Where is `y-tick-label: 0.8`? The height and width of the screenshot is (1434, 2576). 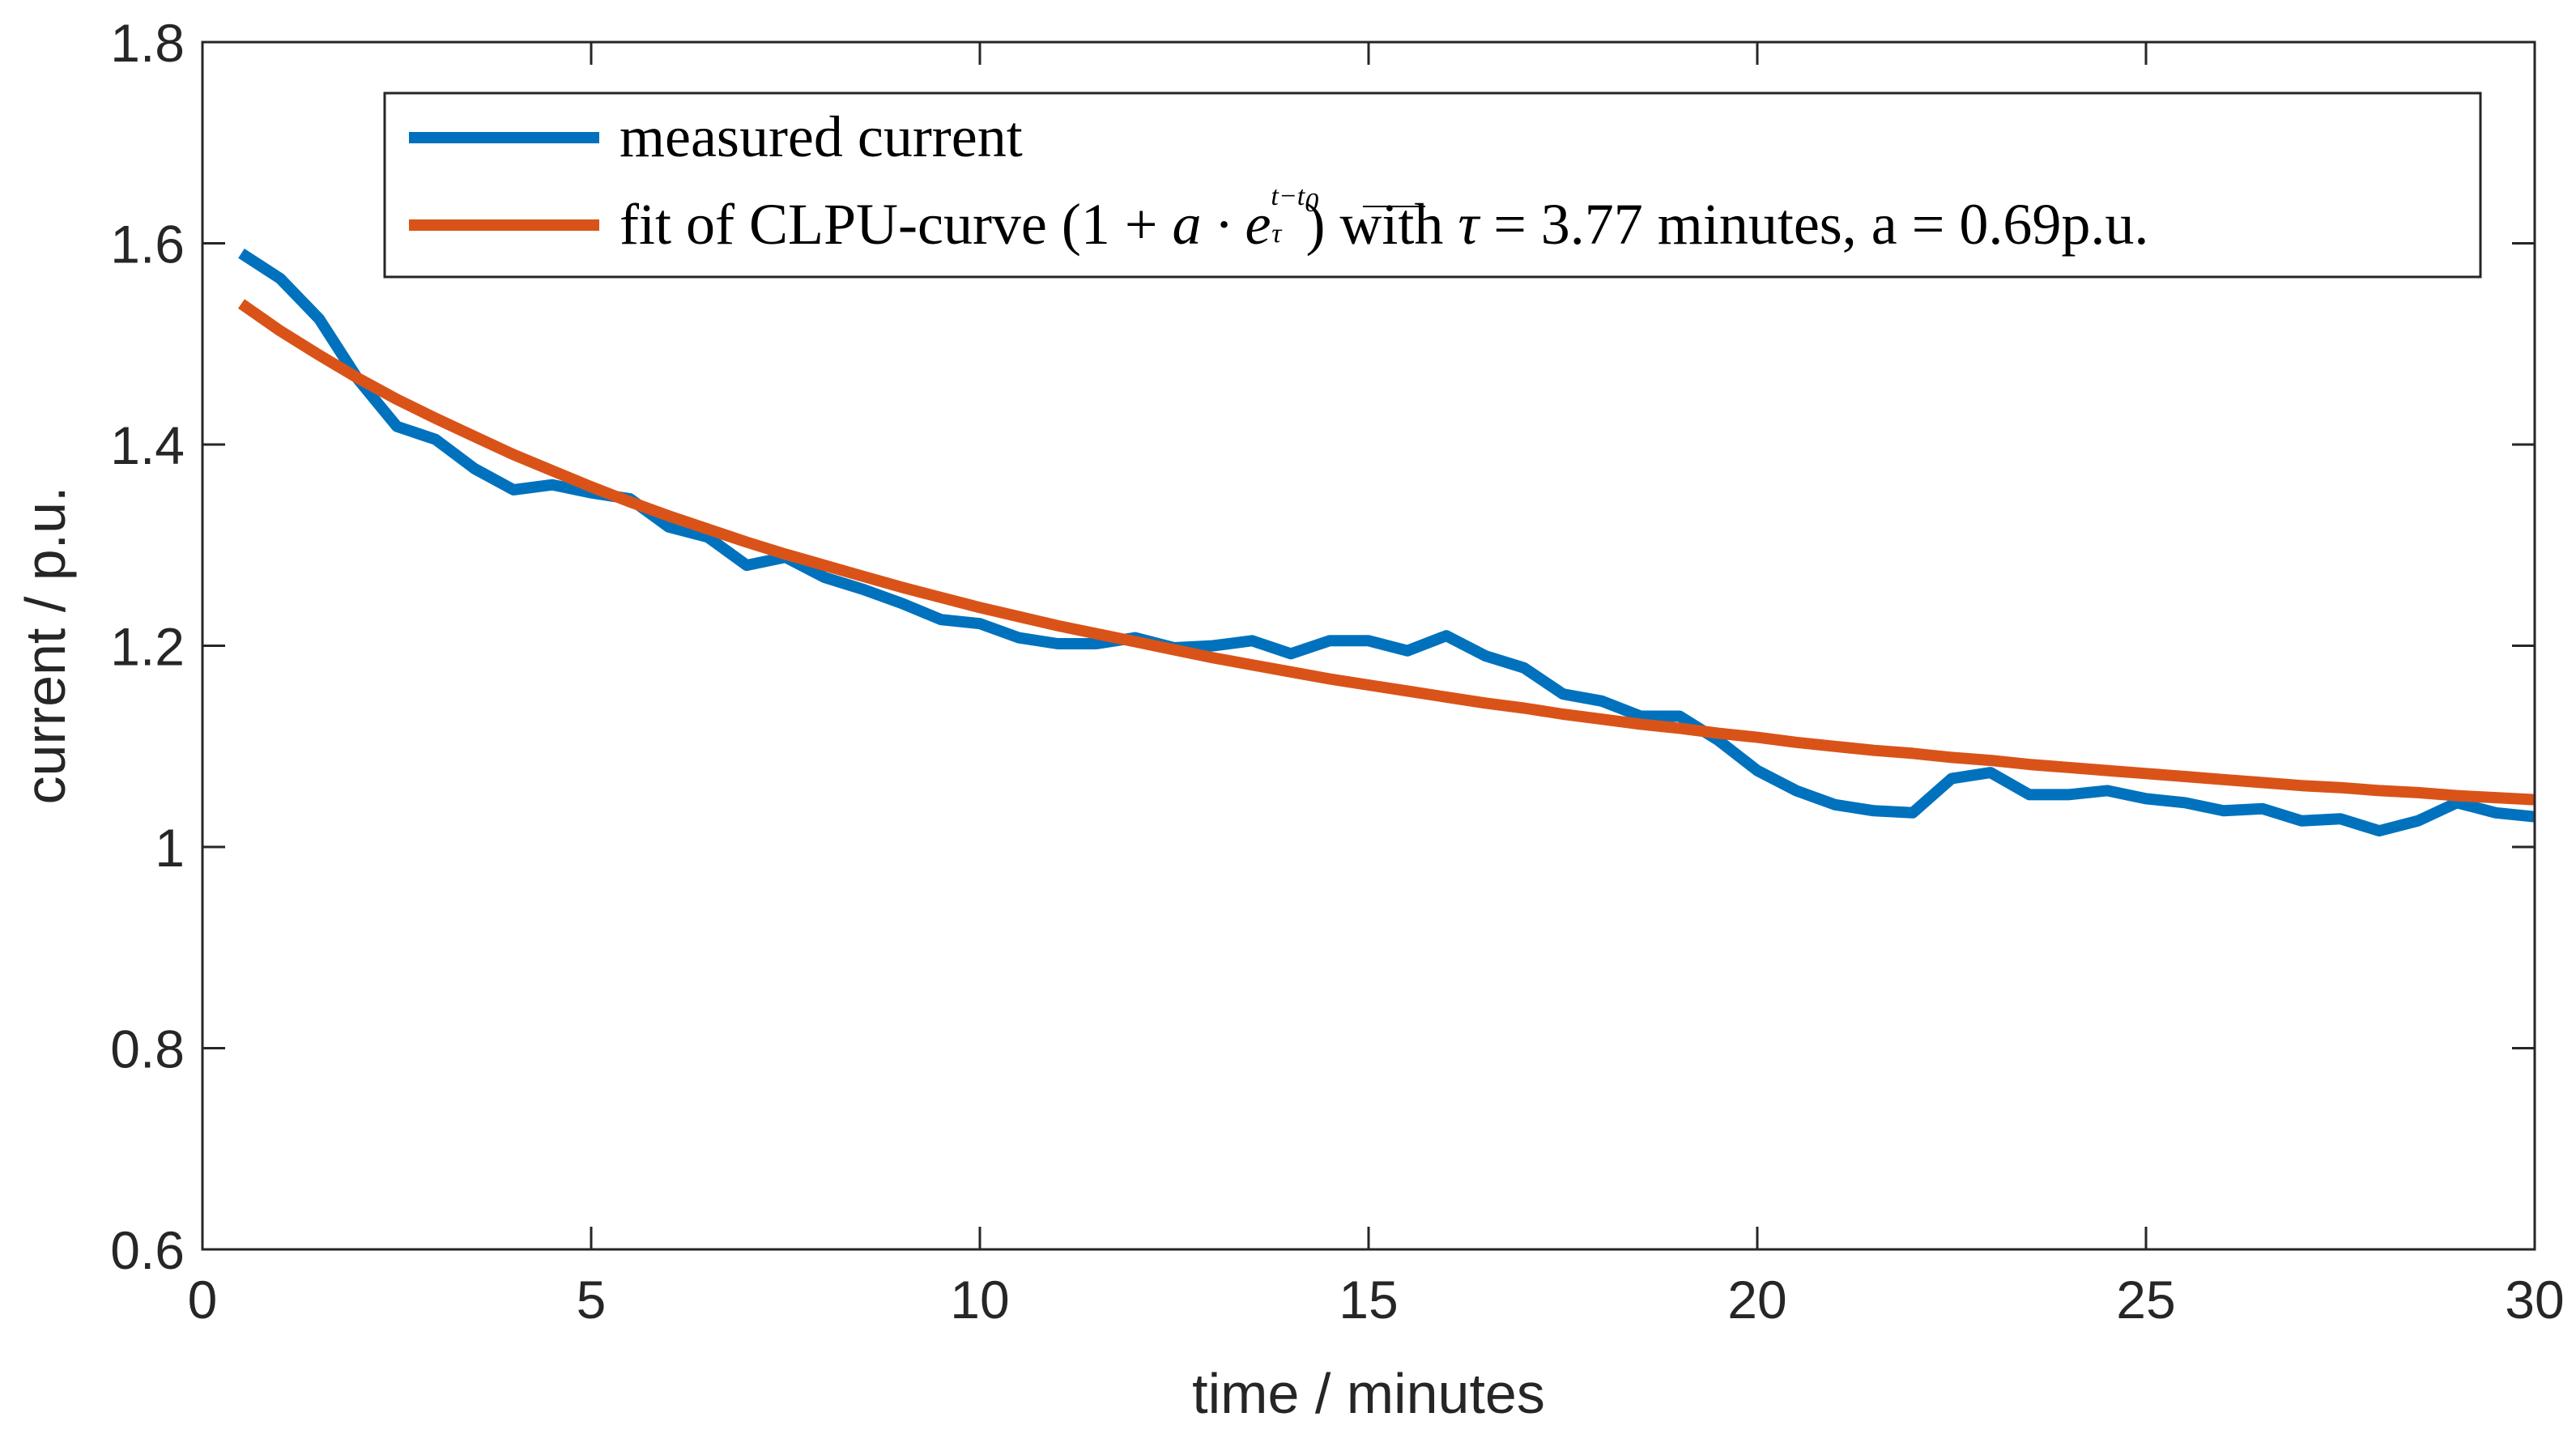 y-tick-label: 0.8 is located at coordinates (147, 1049).